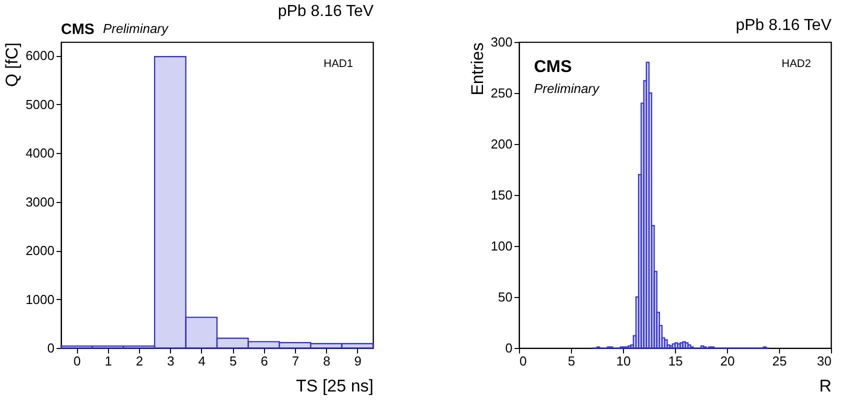 This screenshot has height=400, width=863. Describe the element at coordinates (170, 361) in the screenshot. I see `x-tick-label: 3` at that location.